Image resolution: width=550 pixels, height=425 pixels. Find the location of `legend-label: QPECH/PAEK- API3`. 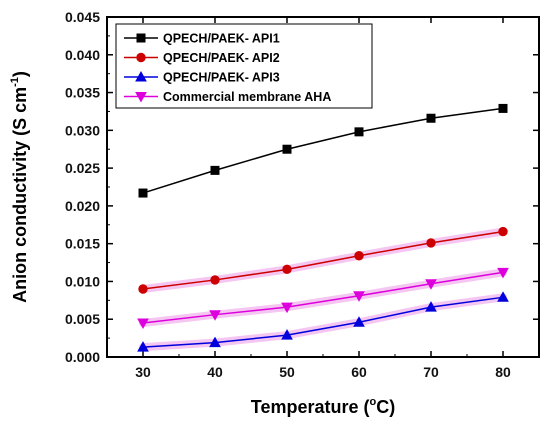

legend-label: QPECH/PAEK- API3 is located at coordinates (221, 78).